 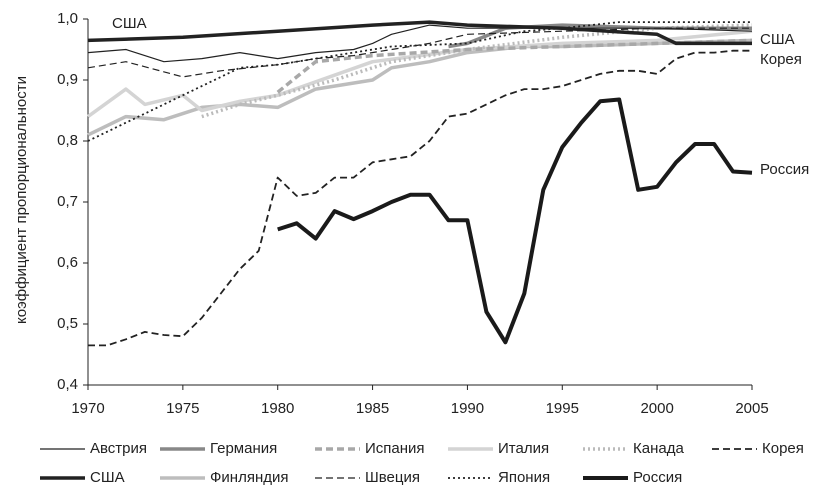 What do you see at coordinates (243, 448) in the screenshot?
I see `legend-label: Германия` at bounding box center [243, 448].